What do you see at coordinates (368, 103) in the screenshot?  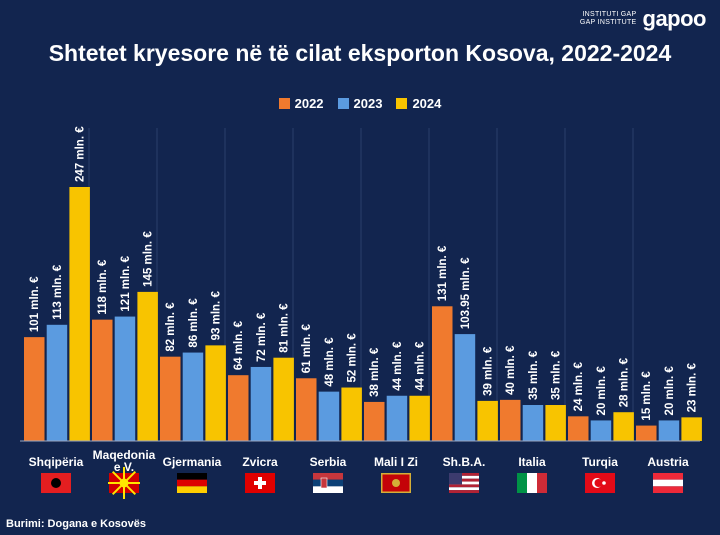 I see `legend-label-2023: 2023` at bounding box center [368, 103].